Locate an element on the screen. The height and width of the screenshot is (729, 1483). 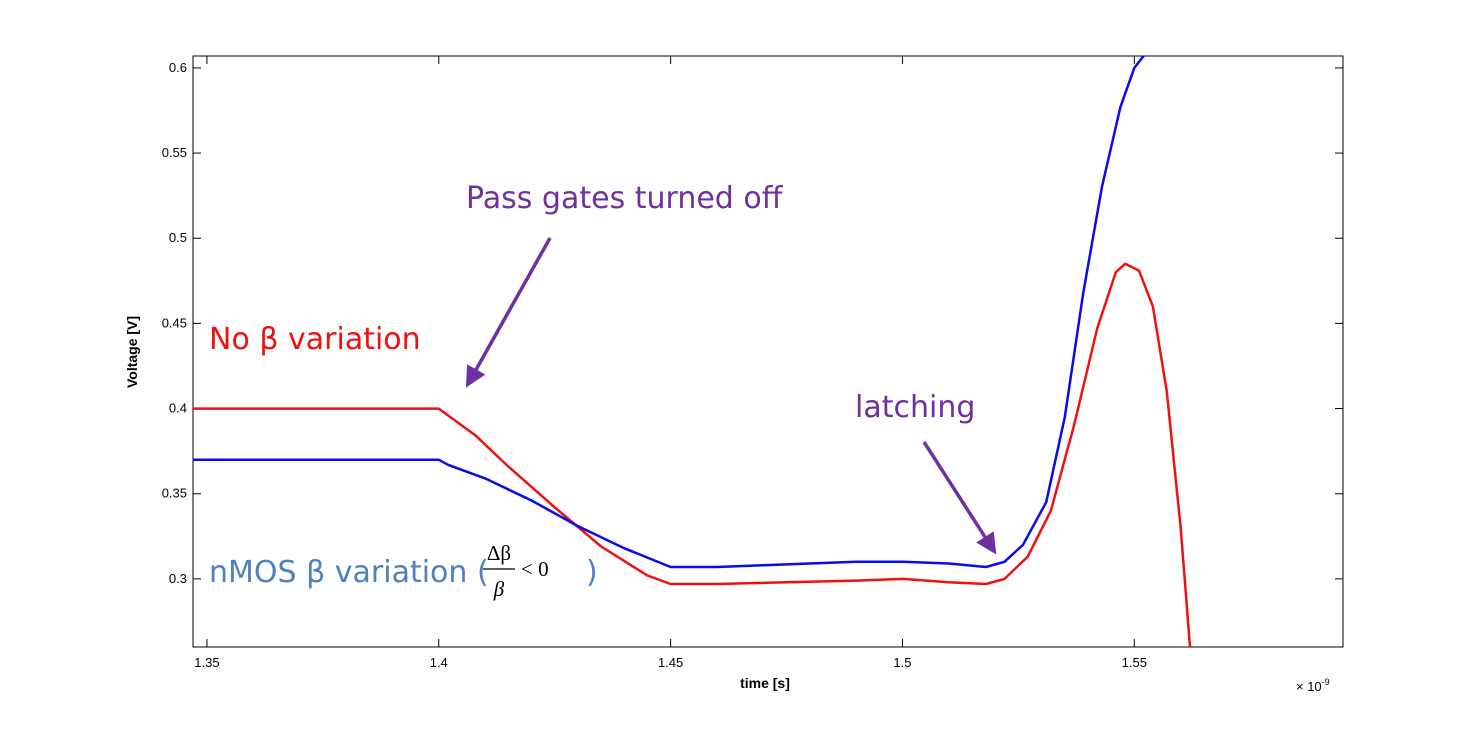
arrow-latching is located at coordinates (959, 498).